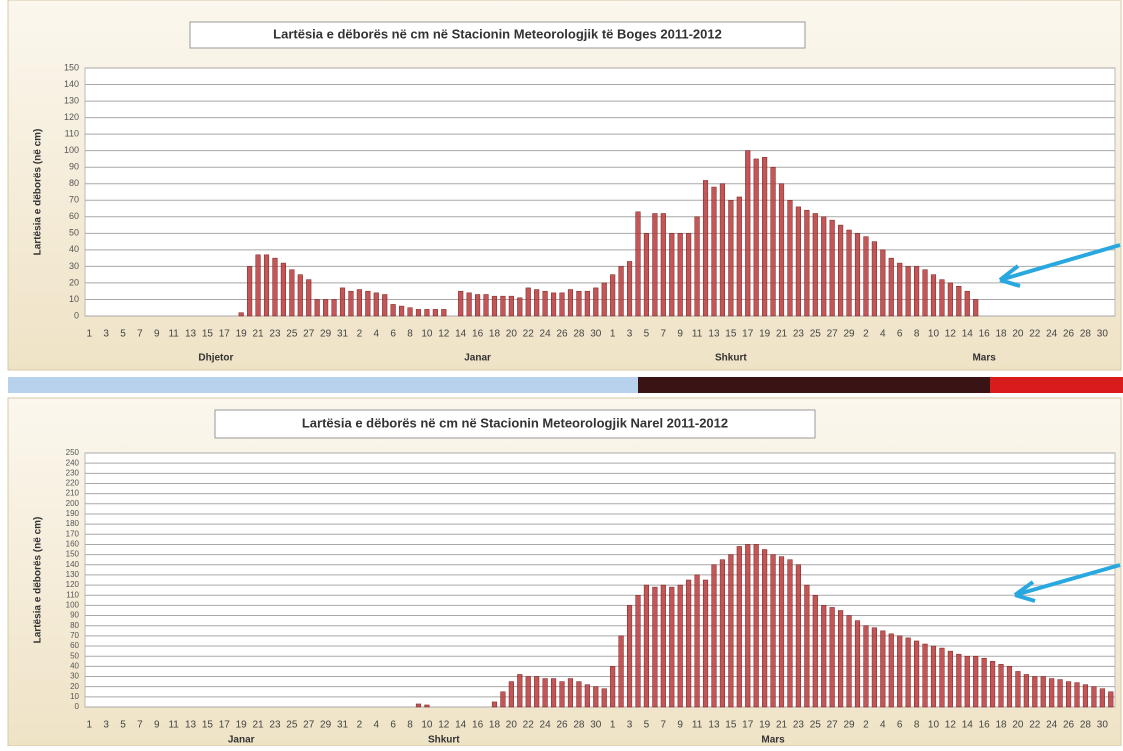 Image resolution: width=1123 pixels, height=751 pixels. I want to click on x-tick-label: 31, so click(343, 725).